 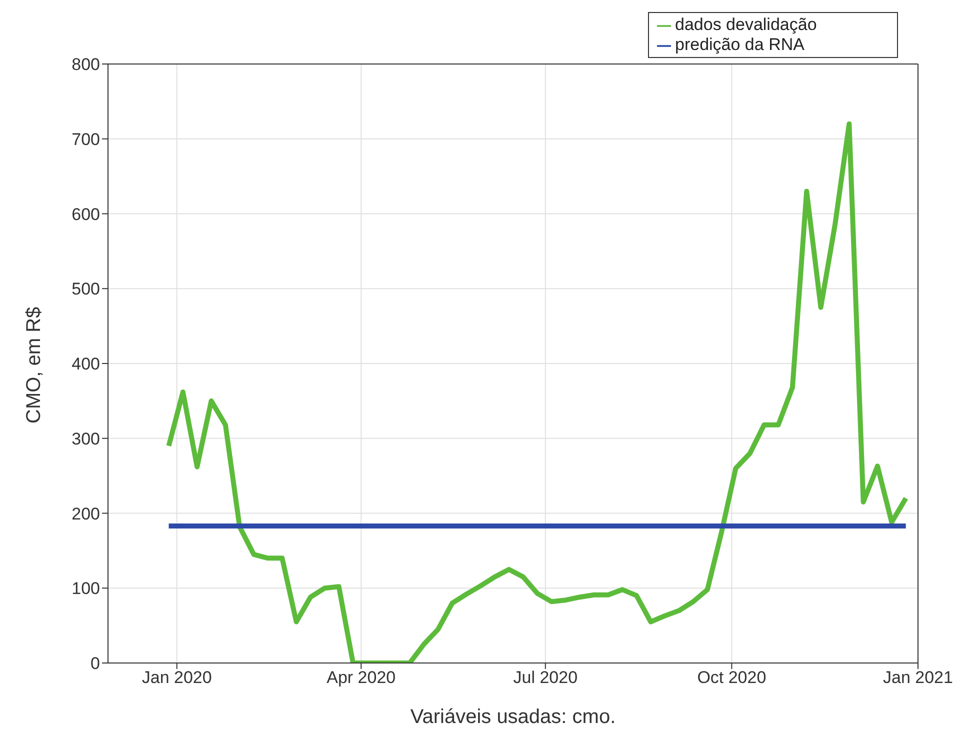 I want to click on legend-label: predição da RNA, so click(x=739, y=44).